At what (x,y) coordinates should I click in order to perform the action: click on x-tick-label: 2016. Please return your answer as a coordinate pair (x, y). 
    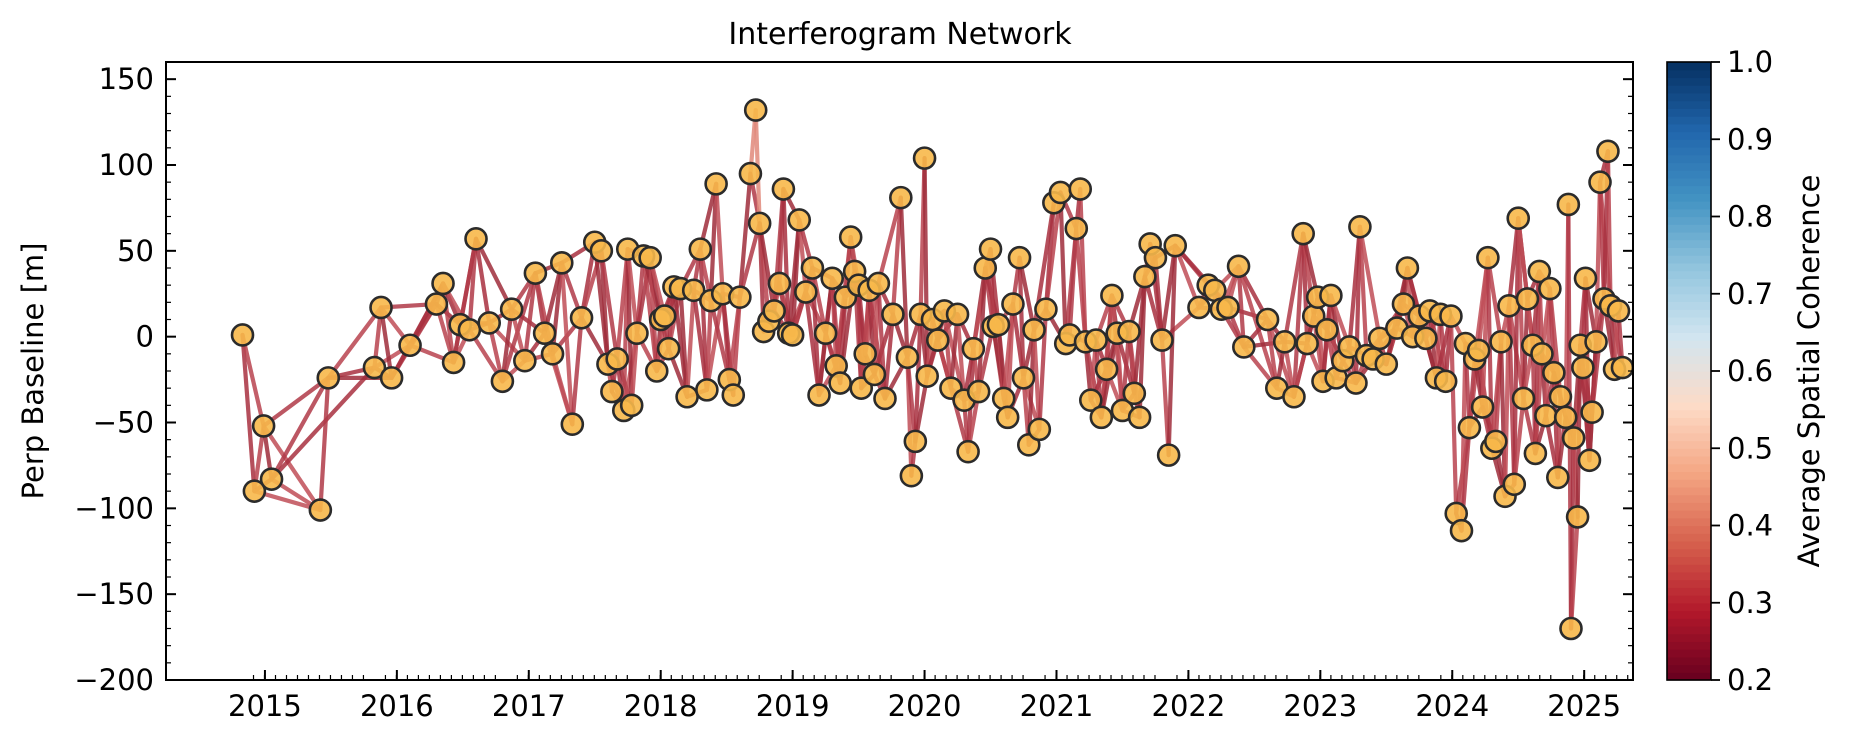
    Looking at the image, I should click on (397, 706).